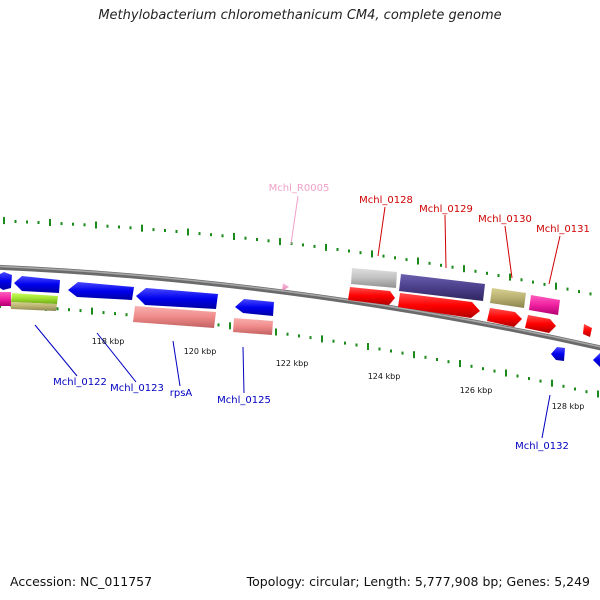  Describe the element at coordinates (386, 200) in the screenshot. I see `gene-label-mchl-0128: Mchl_0128` at that location.